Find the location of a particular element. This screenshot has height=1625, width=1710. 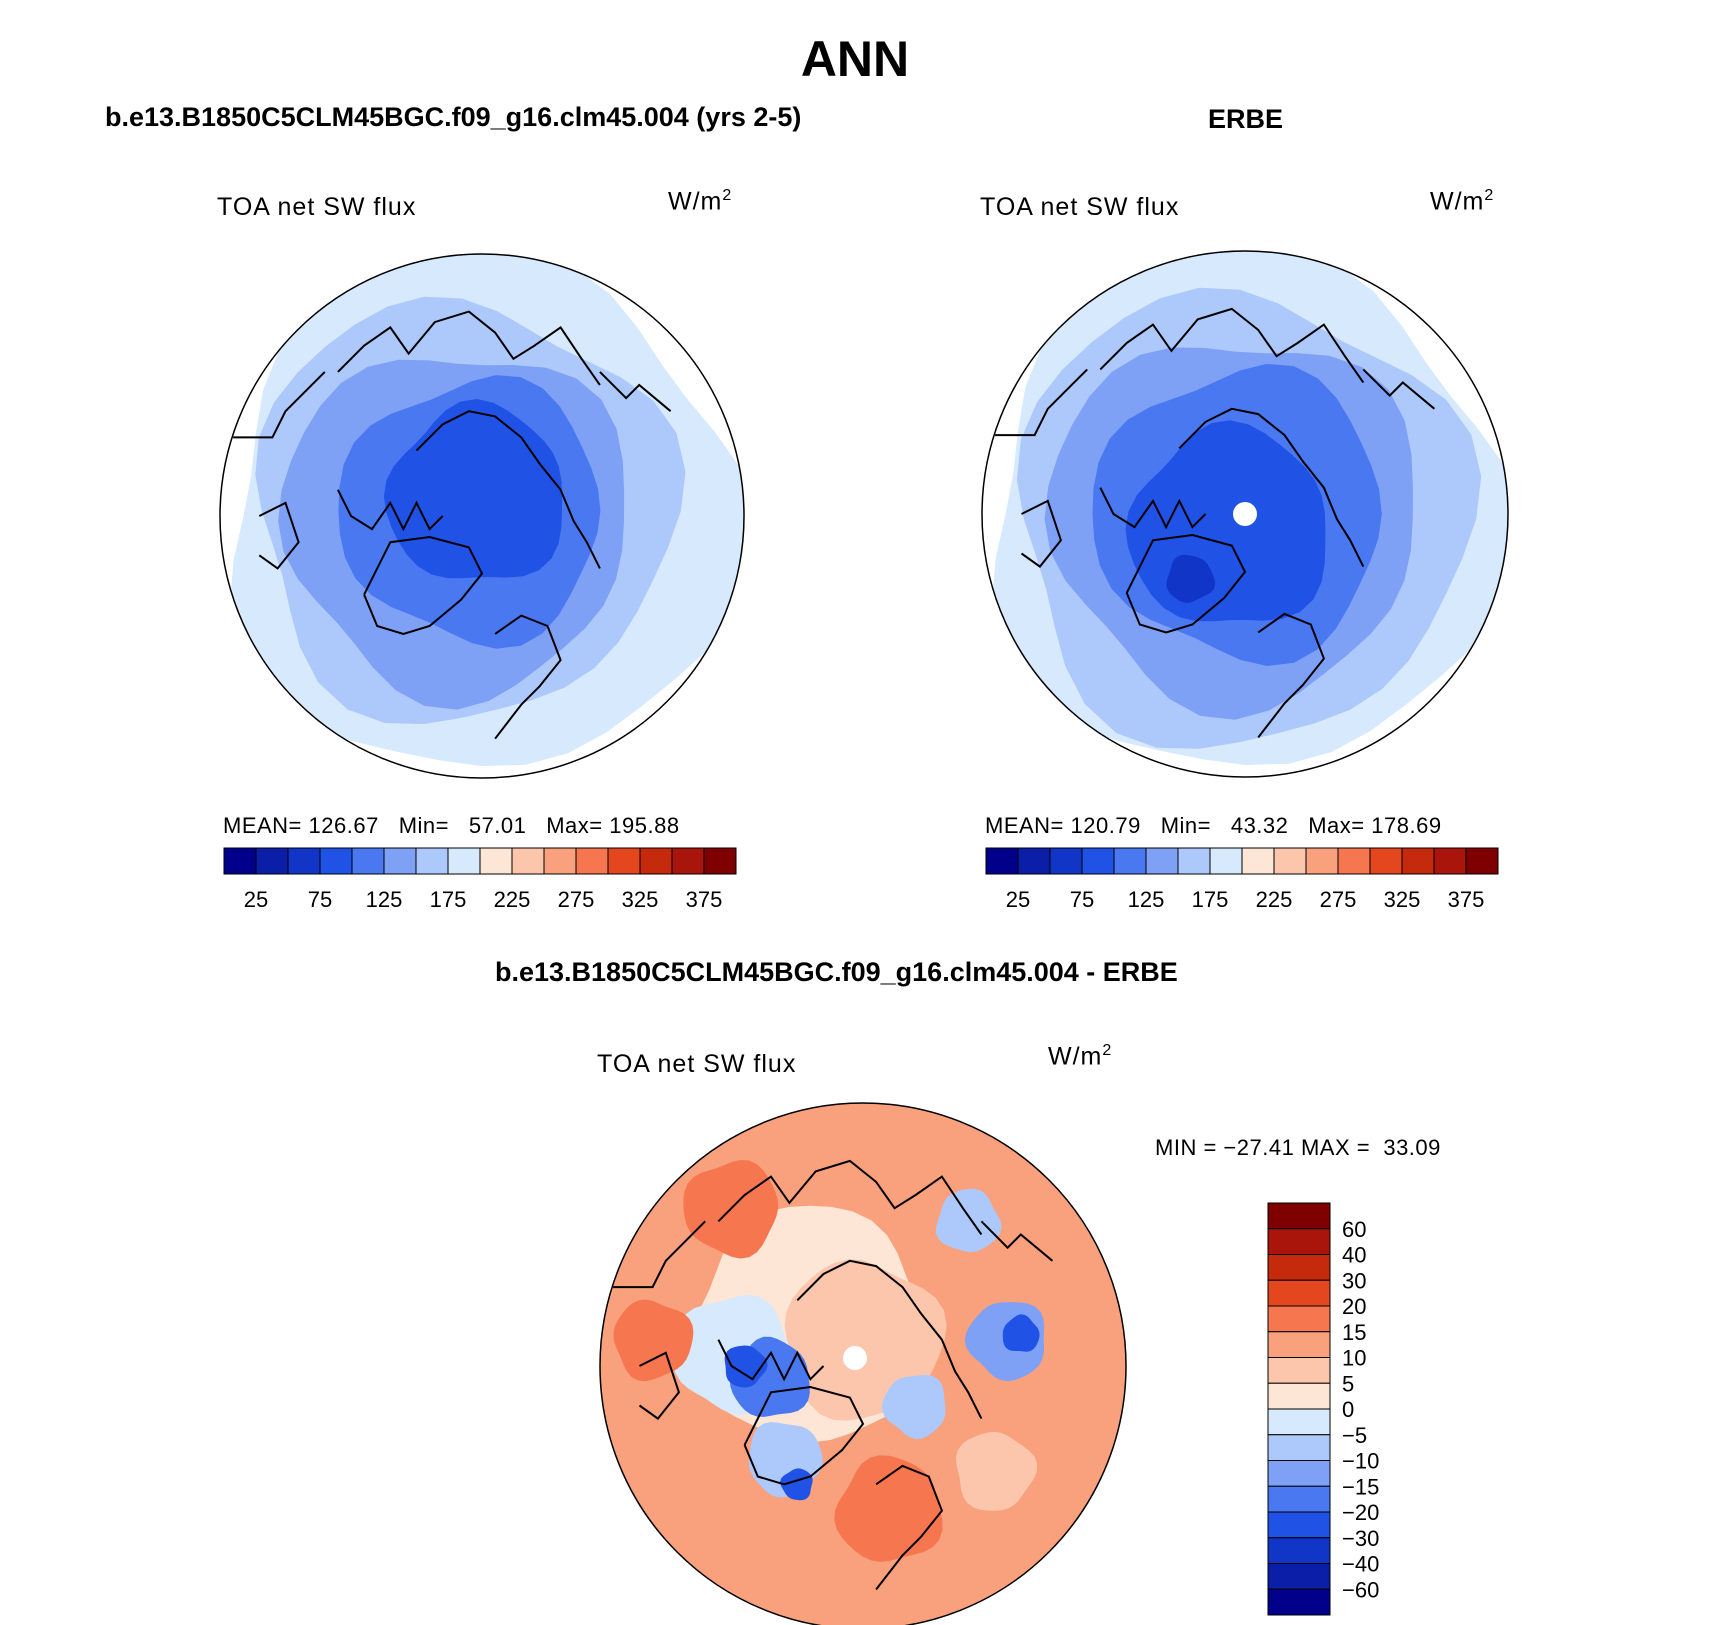

colorbar-obs-tick-label: 25 is located at coordinates (1018, 899).